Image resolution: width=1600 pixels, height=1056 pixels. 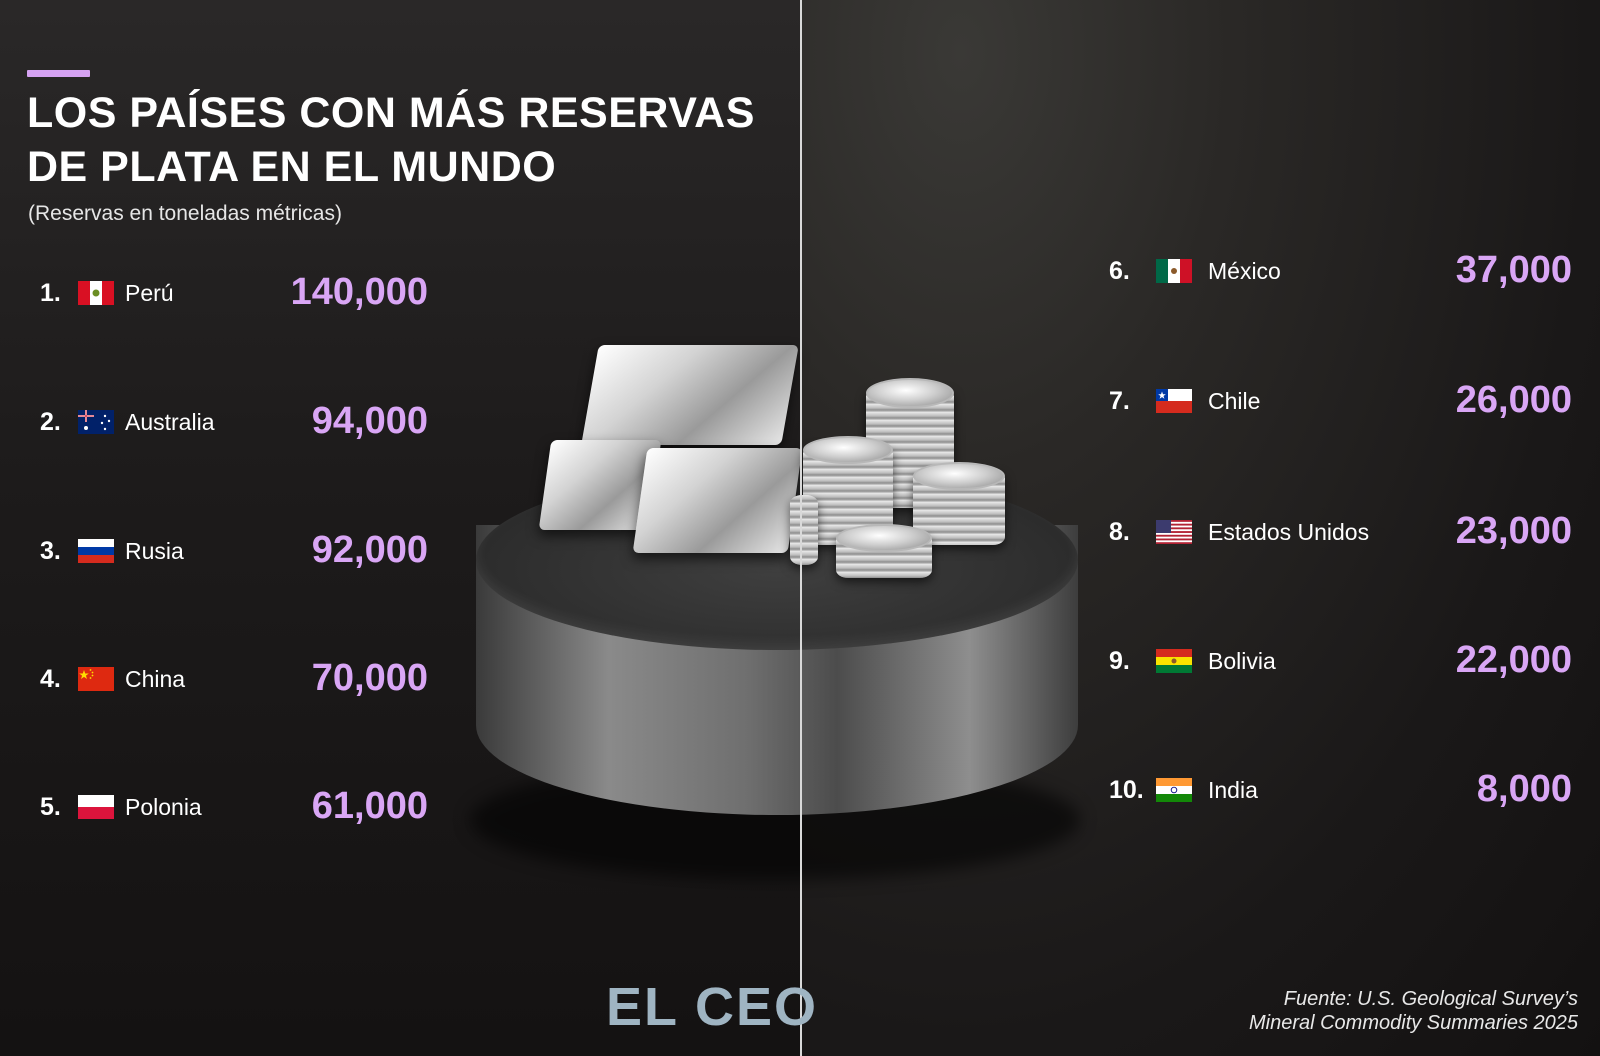 What do you see at coordinates (234, 807) in the screenshot?
I see `table-row: 5. Polonia 61,000` at bounding box center [234, 807].